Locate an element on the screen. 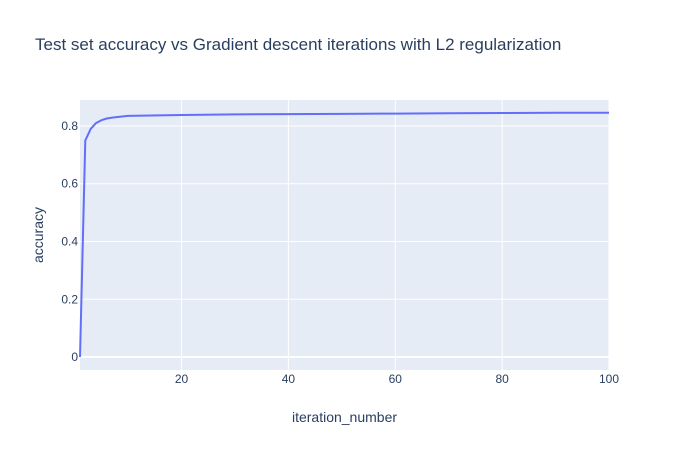 This screenshot has height=450, width=700. x-tick-label: 80 is located at coordinates (502, 379).